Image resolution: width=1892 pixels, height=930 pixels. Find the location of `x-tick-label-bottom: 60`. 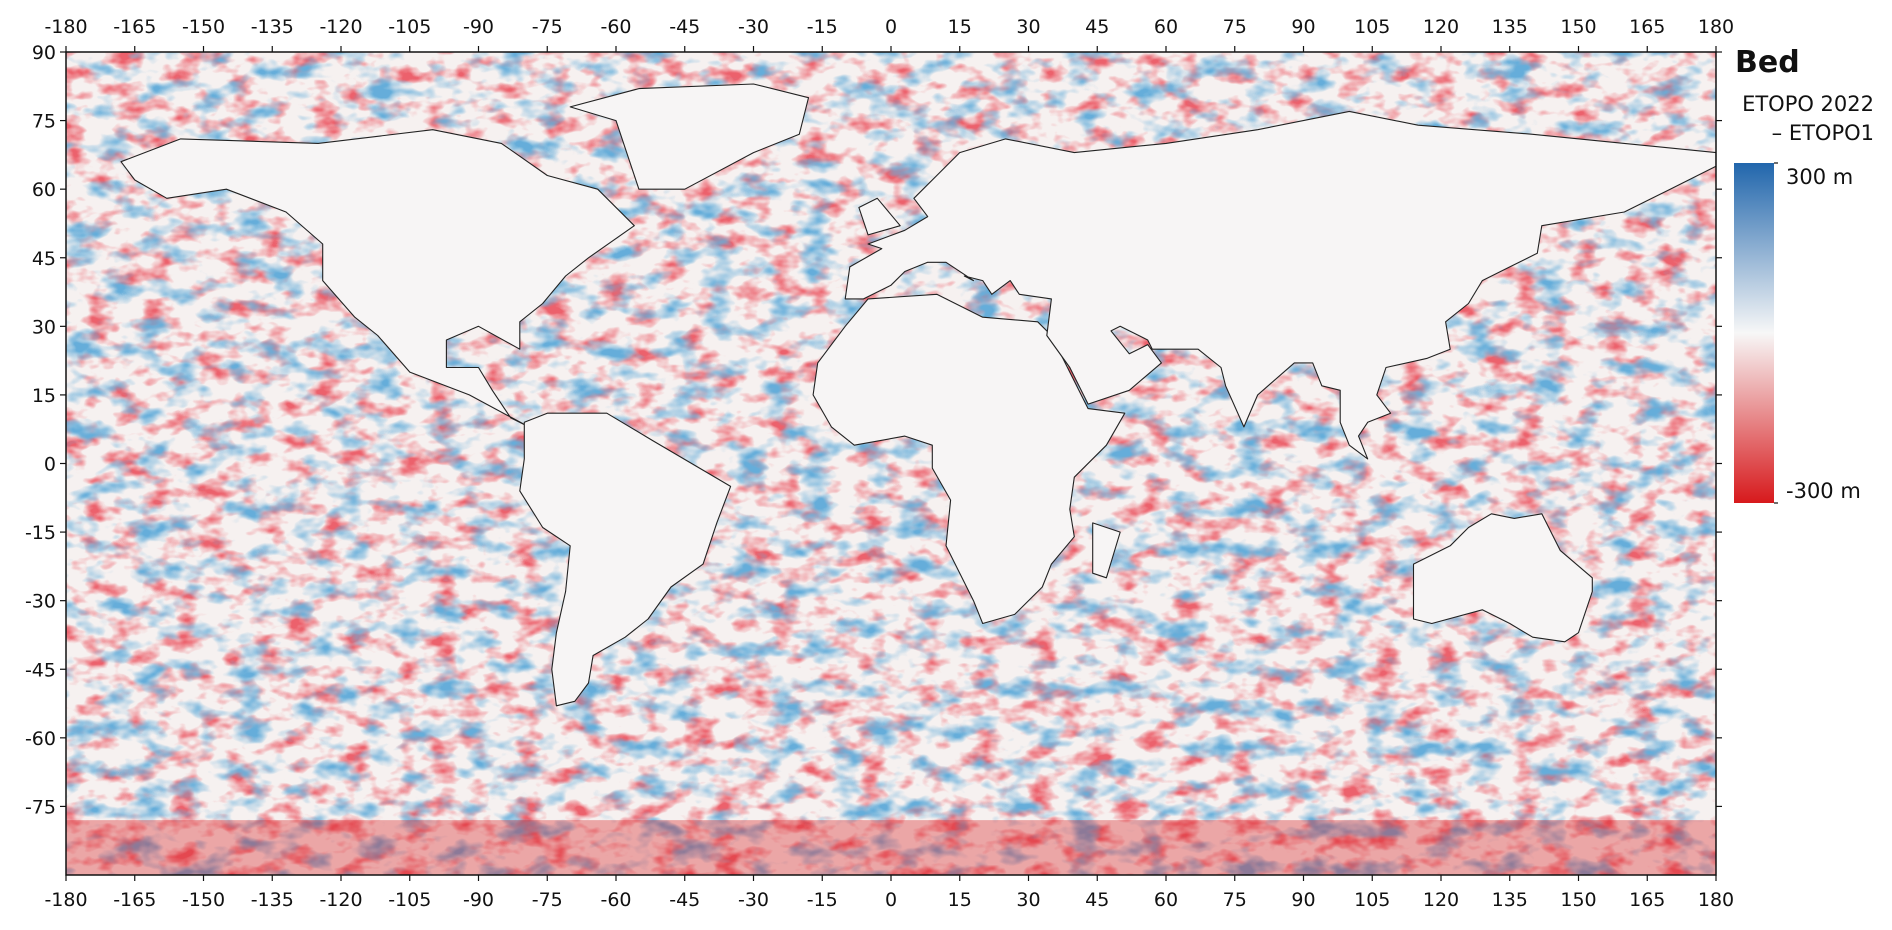

x-tick-label-bottom: 60 is located at coordinates (1166, 900).